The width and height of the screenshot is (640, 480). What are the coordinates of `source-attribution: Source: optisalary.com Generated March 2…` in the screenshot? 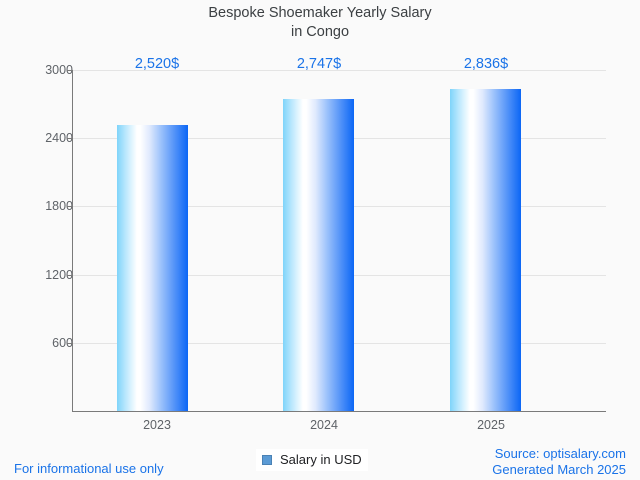 It's located at (559, 461).